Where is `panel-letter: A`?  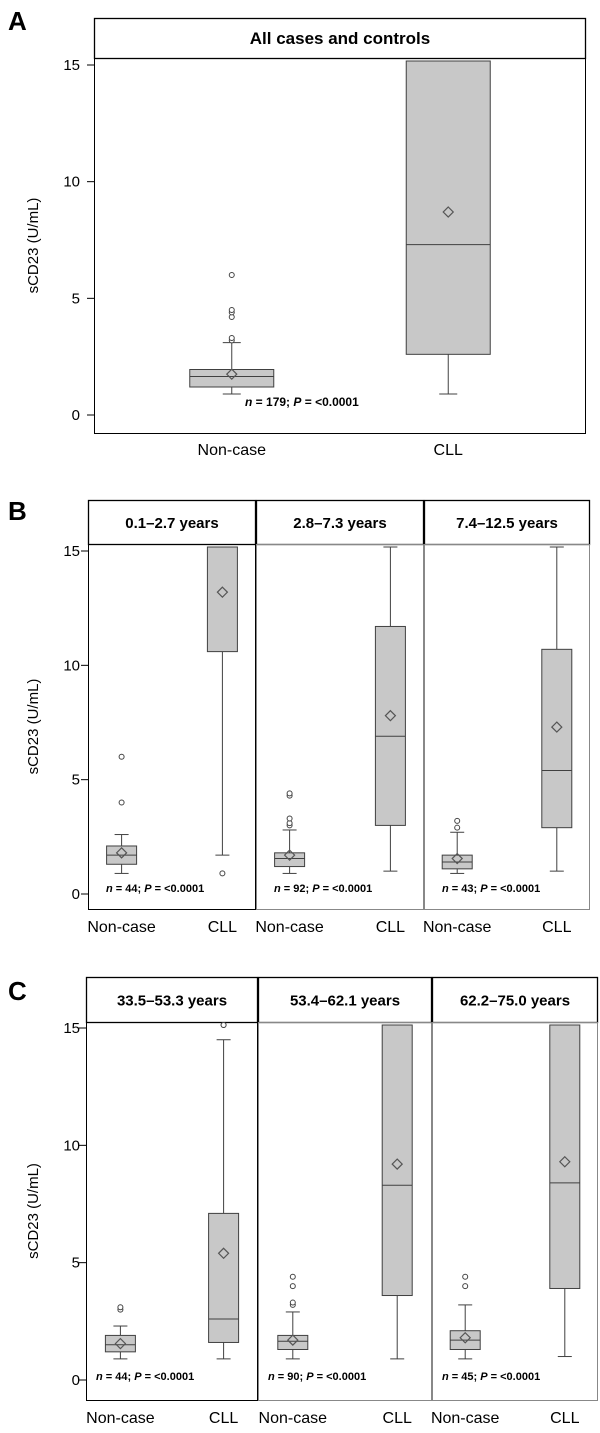
panel-letter: A is located at coordinates (17, 21).